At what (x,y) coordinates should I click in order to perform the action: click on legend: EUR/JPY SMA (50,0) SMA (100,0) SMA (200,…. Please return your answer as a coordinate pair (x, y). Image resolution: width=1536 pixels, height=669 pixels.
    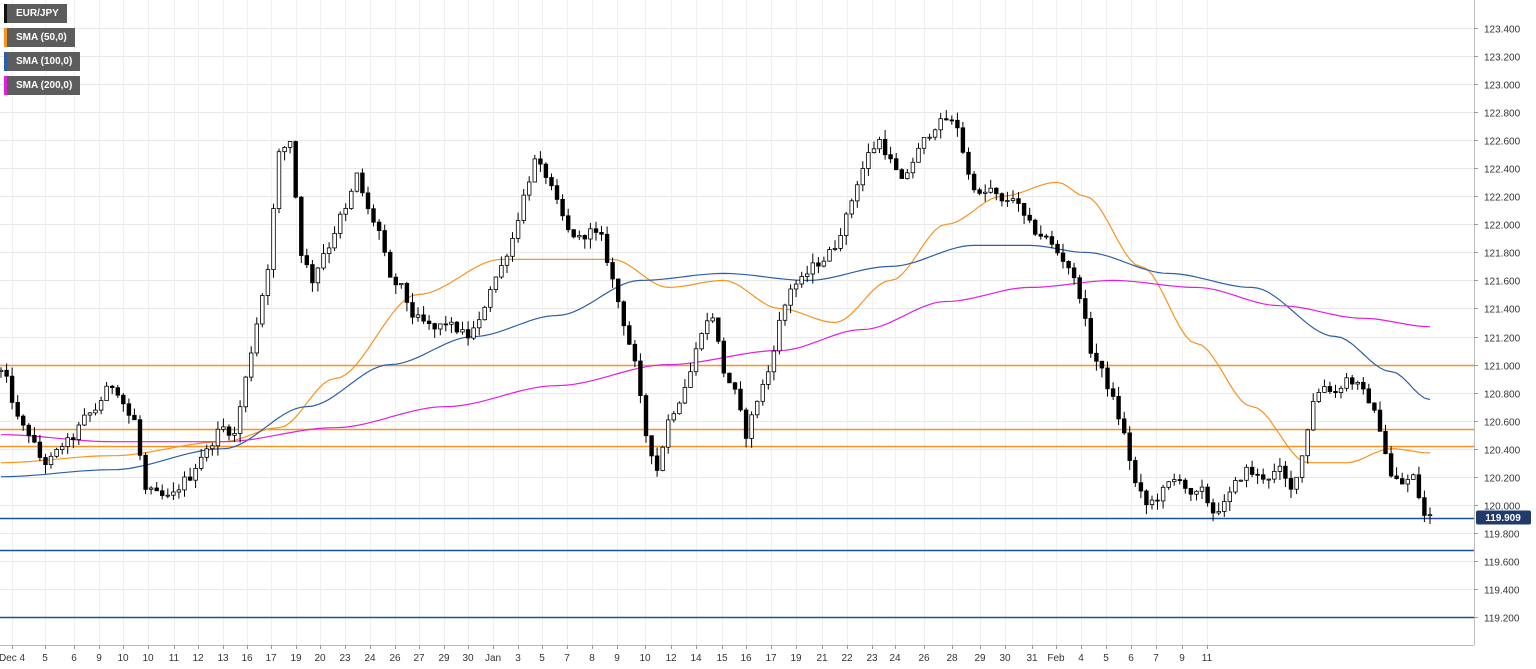
    Looking at the image, I should click on (42, 52).